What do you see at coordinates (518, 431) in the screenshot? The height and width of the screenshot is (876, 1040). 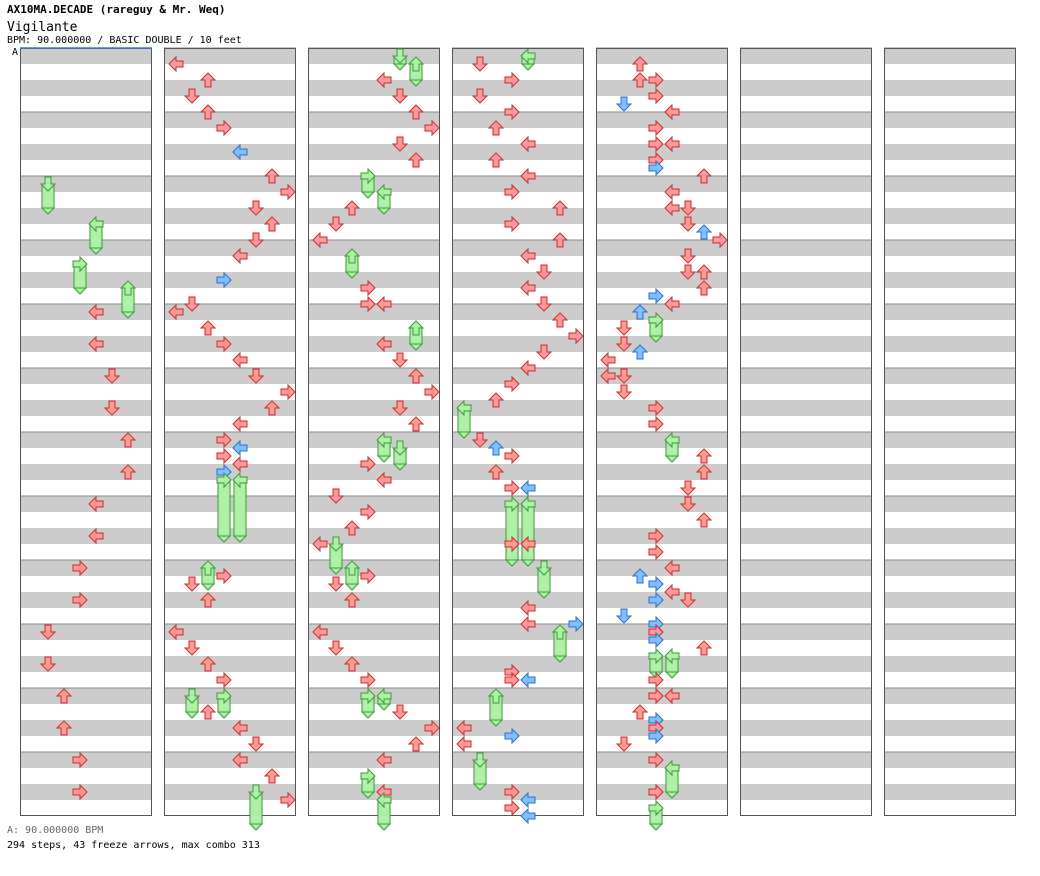 I see `chart-column` at bounding box center [518, 431].